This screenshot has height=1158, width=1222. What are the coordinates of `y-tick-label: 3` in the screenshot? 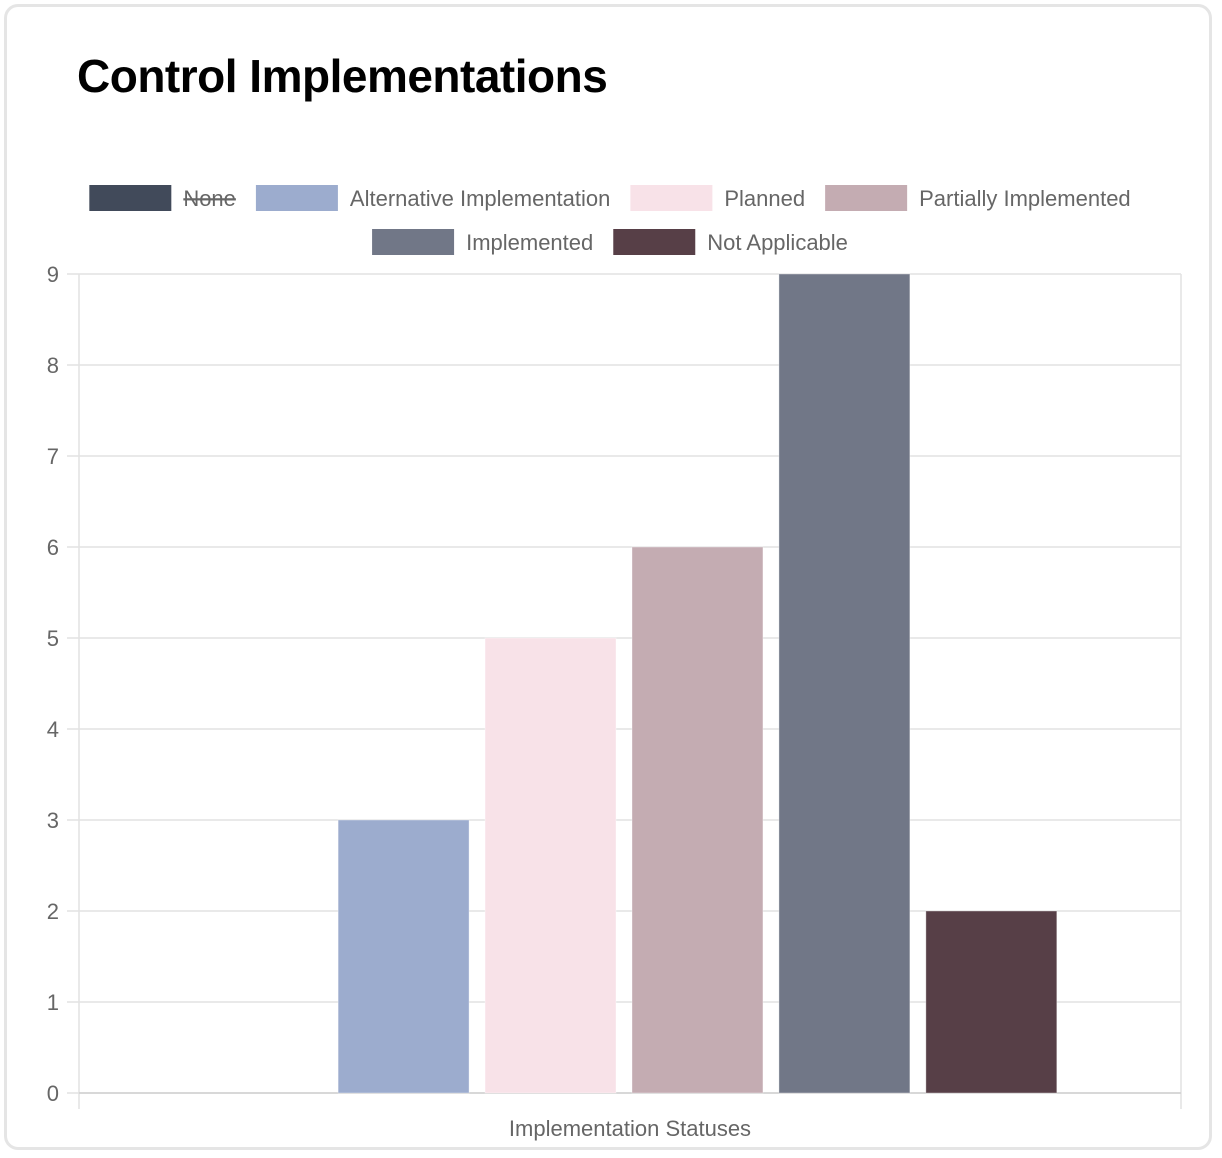 It's located at (53, 820).